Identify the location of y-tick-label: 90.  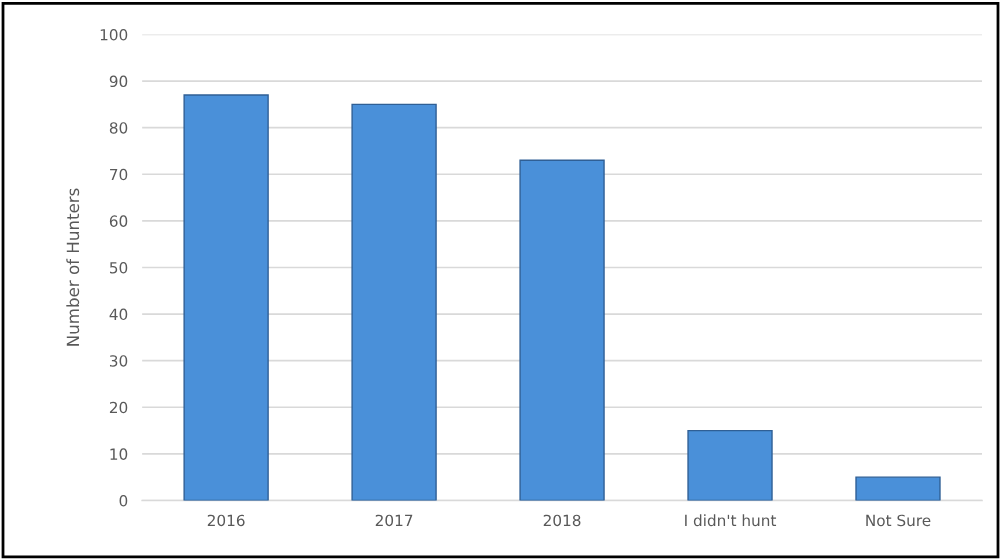
(118, 81).